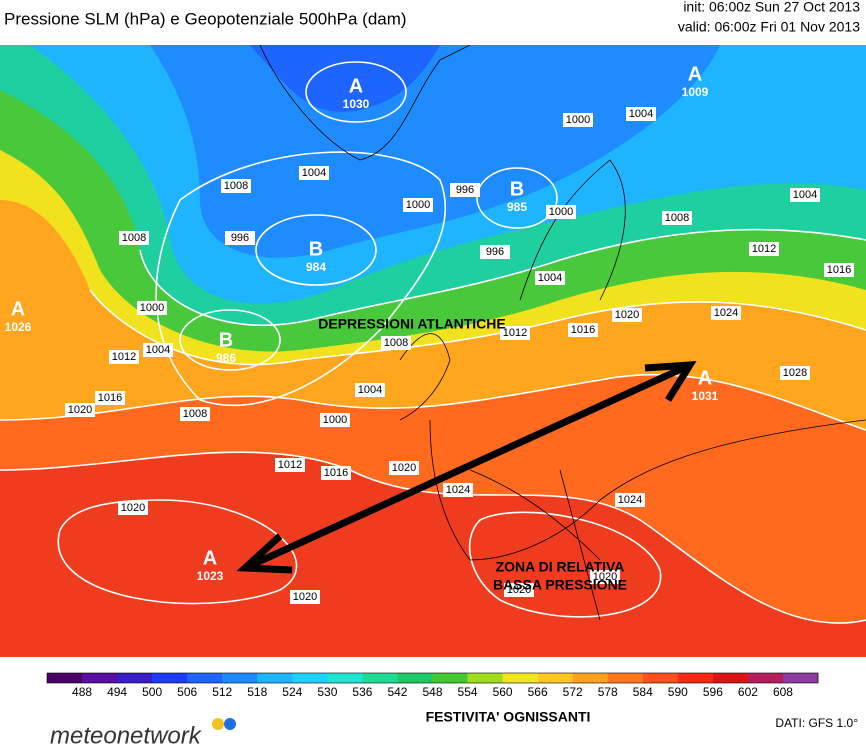 The image size is (866, 752). I want to click on colorbar-tick-label: 554, so click(468, 692).